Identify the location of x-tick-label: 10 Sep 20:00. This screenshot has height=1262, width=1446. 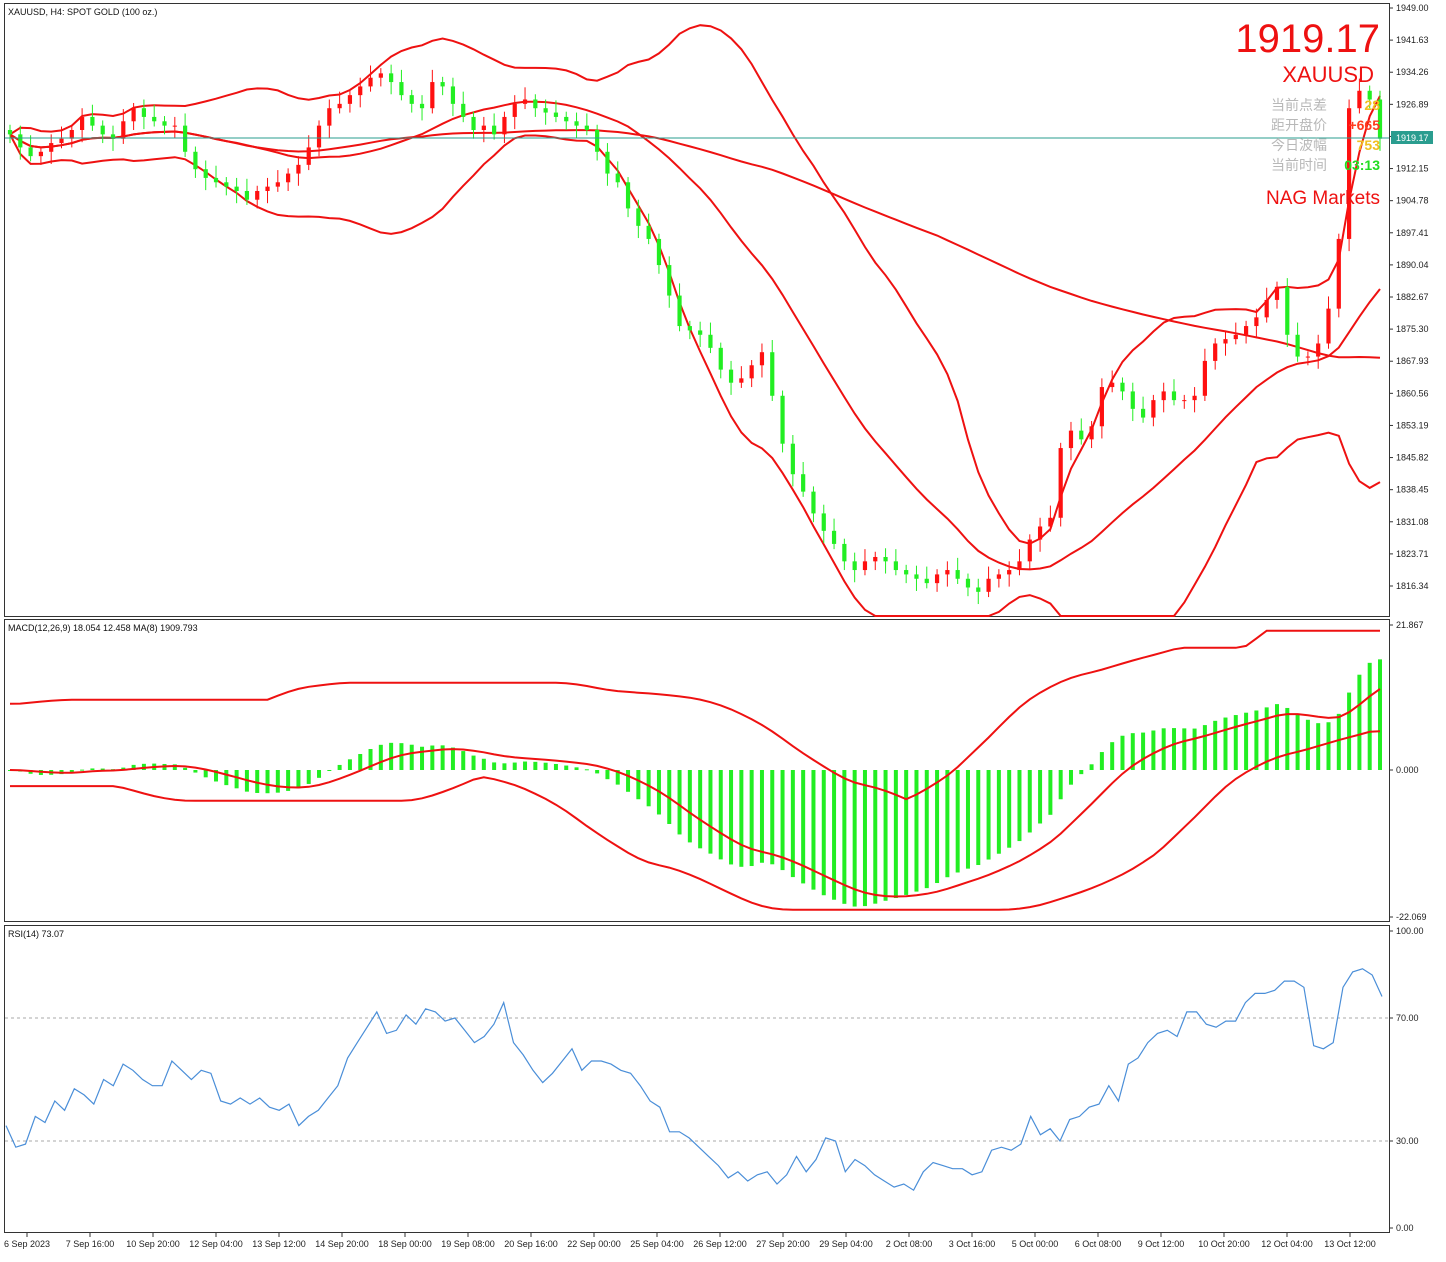
(153, 1244).